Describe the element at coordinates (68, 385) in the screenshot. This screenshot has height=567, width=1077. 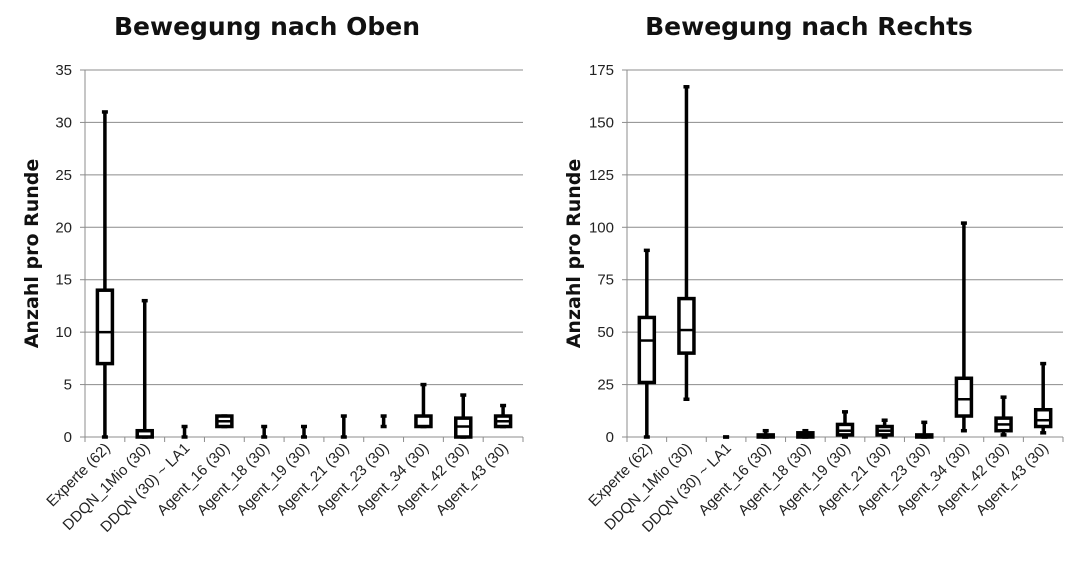
I see `y-tick-label: 5` at that location.